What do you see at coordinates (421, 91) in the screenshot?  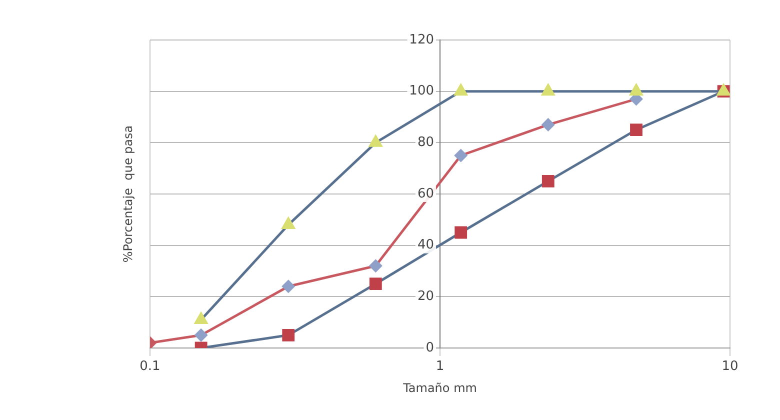 I see `y-tick-label: 100` at bounding box center [421, 91].